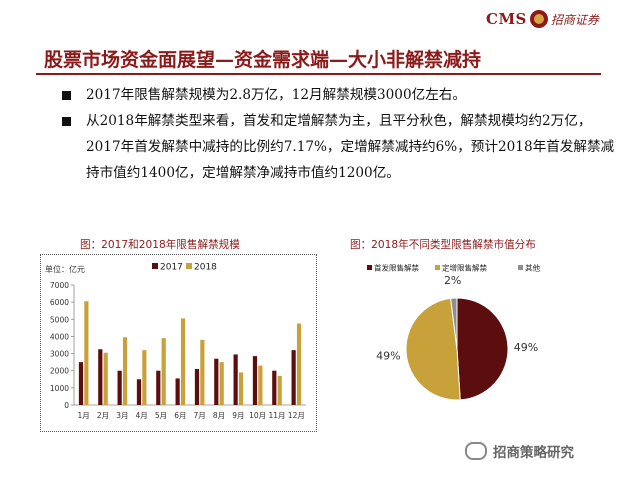 This screenshot has height=481, width=640. What do you see at coordinates (279, 390) in the screenshot?
I see `bar-2018-11月` at bounding box center [279, 390].